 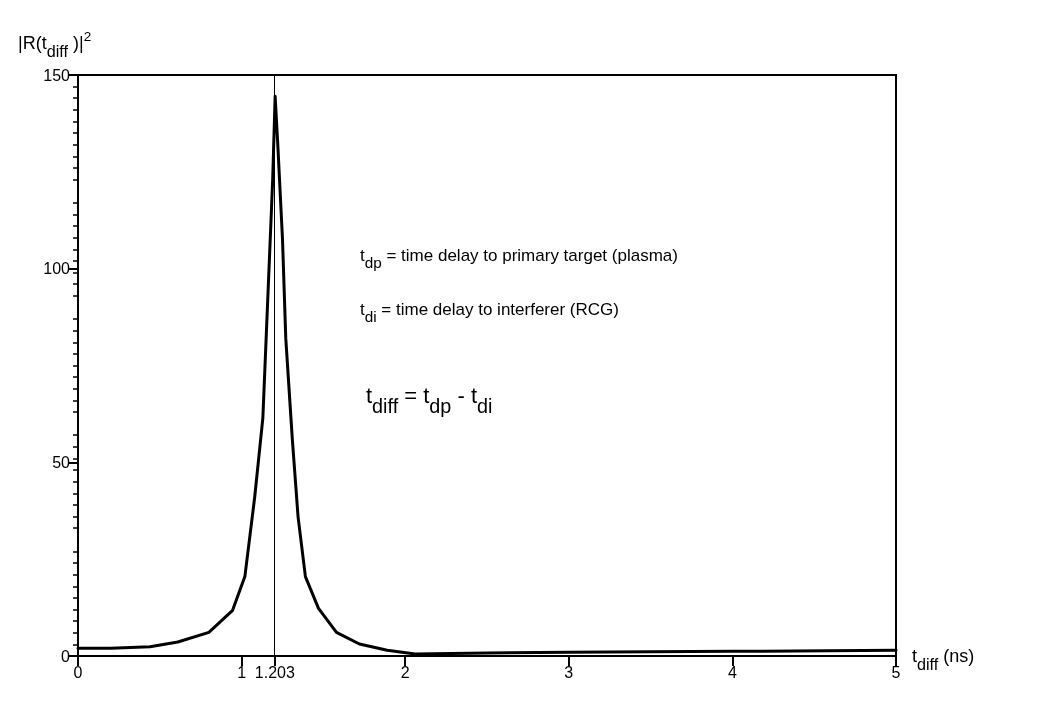 What do you see at coordinates (242, 672) in the screenshot?
I see `x-tick-label: 1` at bounding box center [242, 672].